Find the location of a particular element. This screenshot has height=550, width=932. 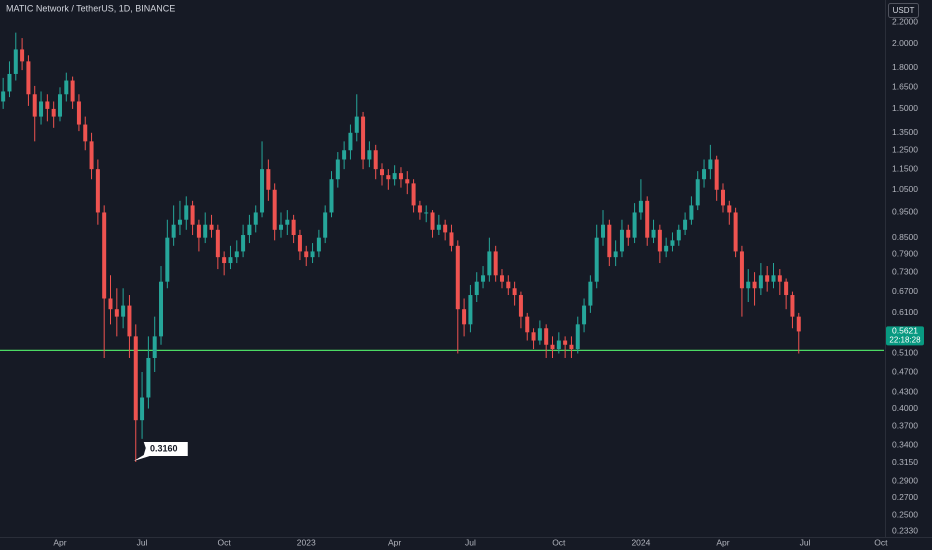

y-tick-label: 0.7300 is located at coordinates (905, 271).